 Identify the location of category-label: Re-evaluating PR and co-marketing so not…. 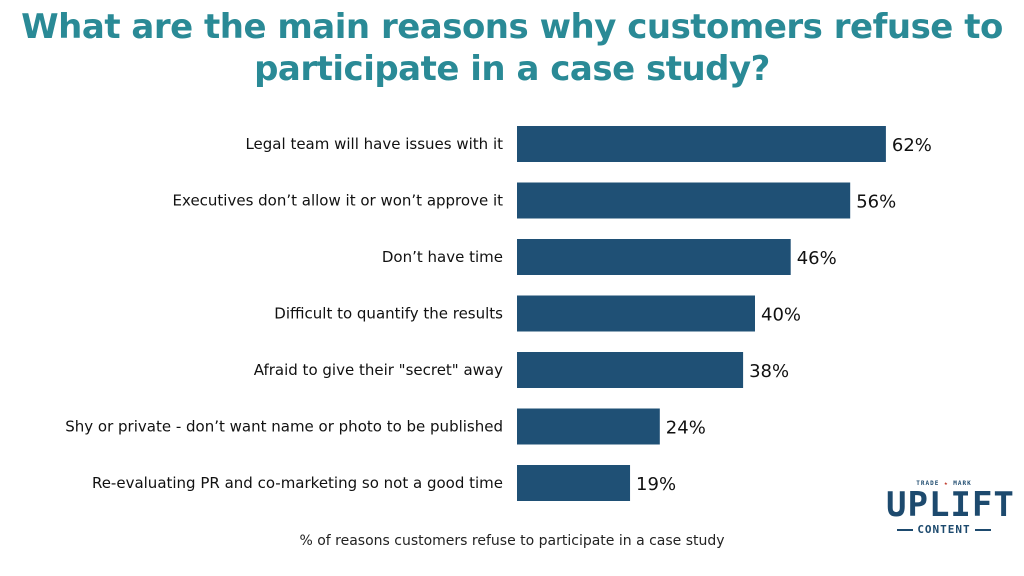
(297, 483).